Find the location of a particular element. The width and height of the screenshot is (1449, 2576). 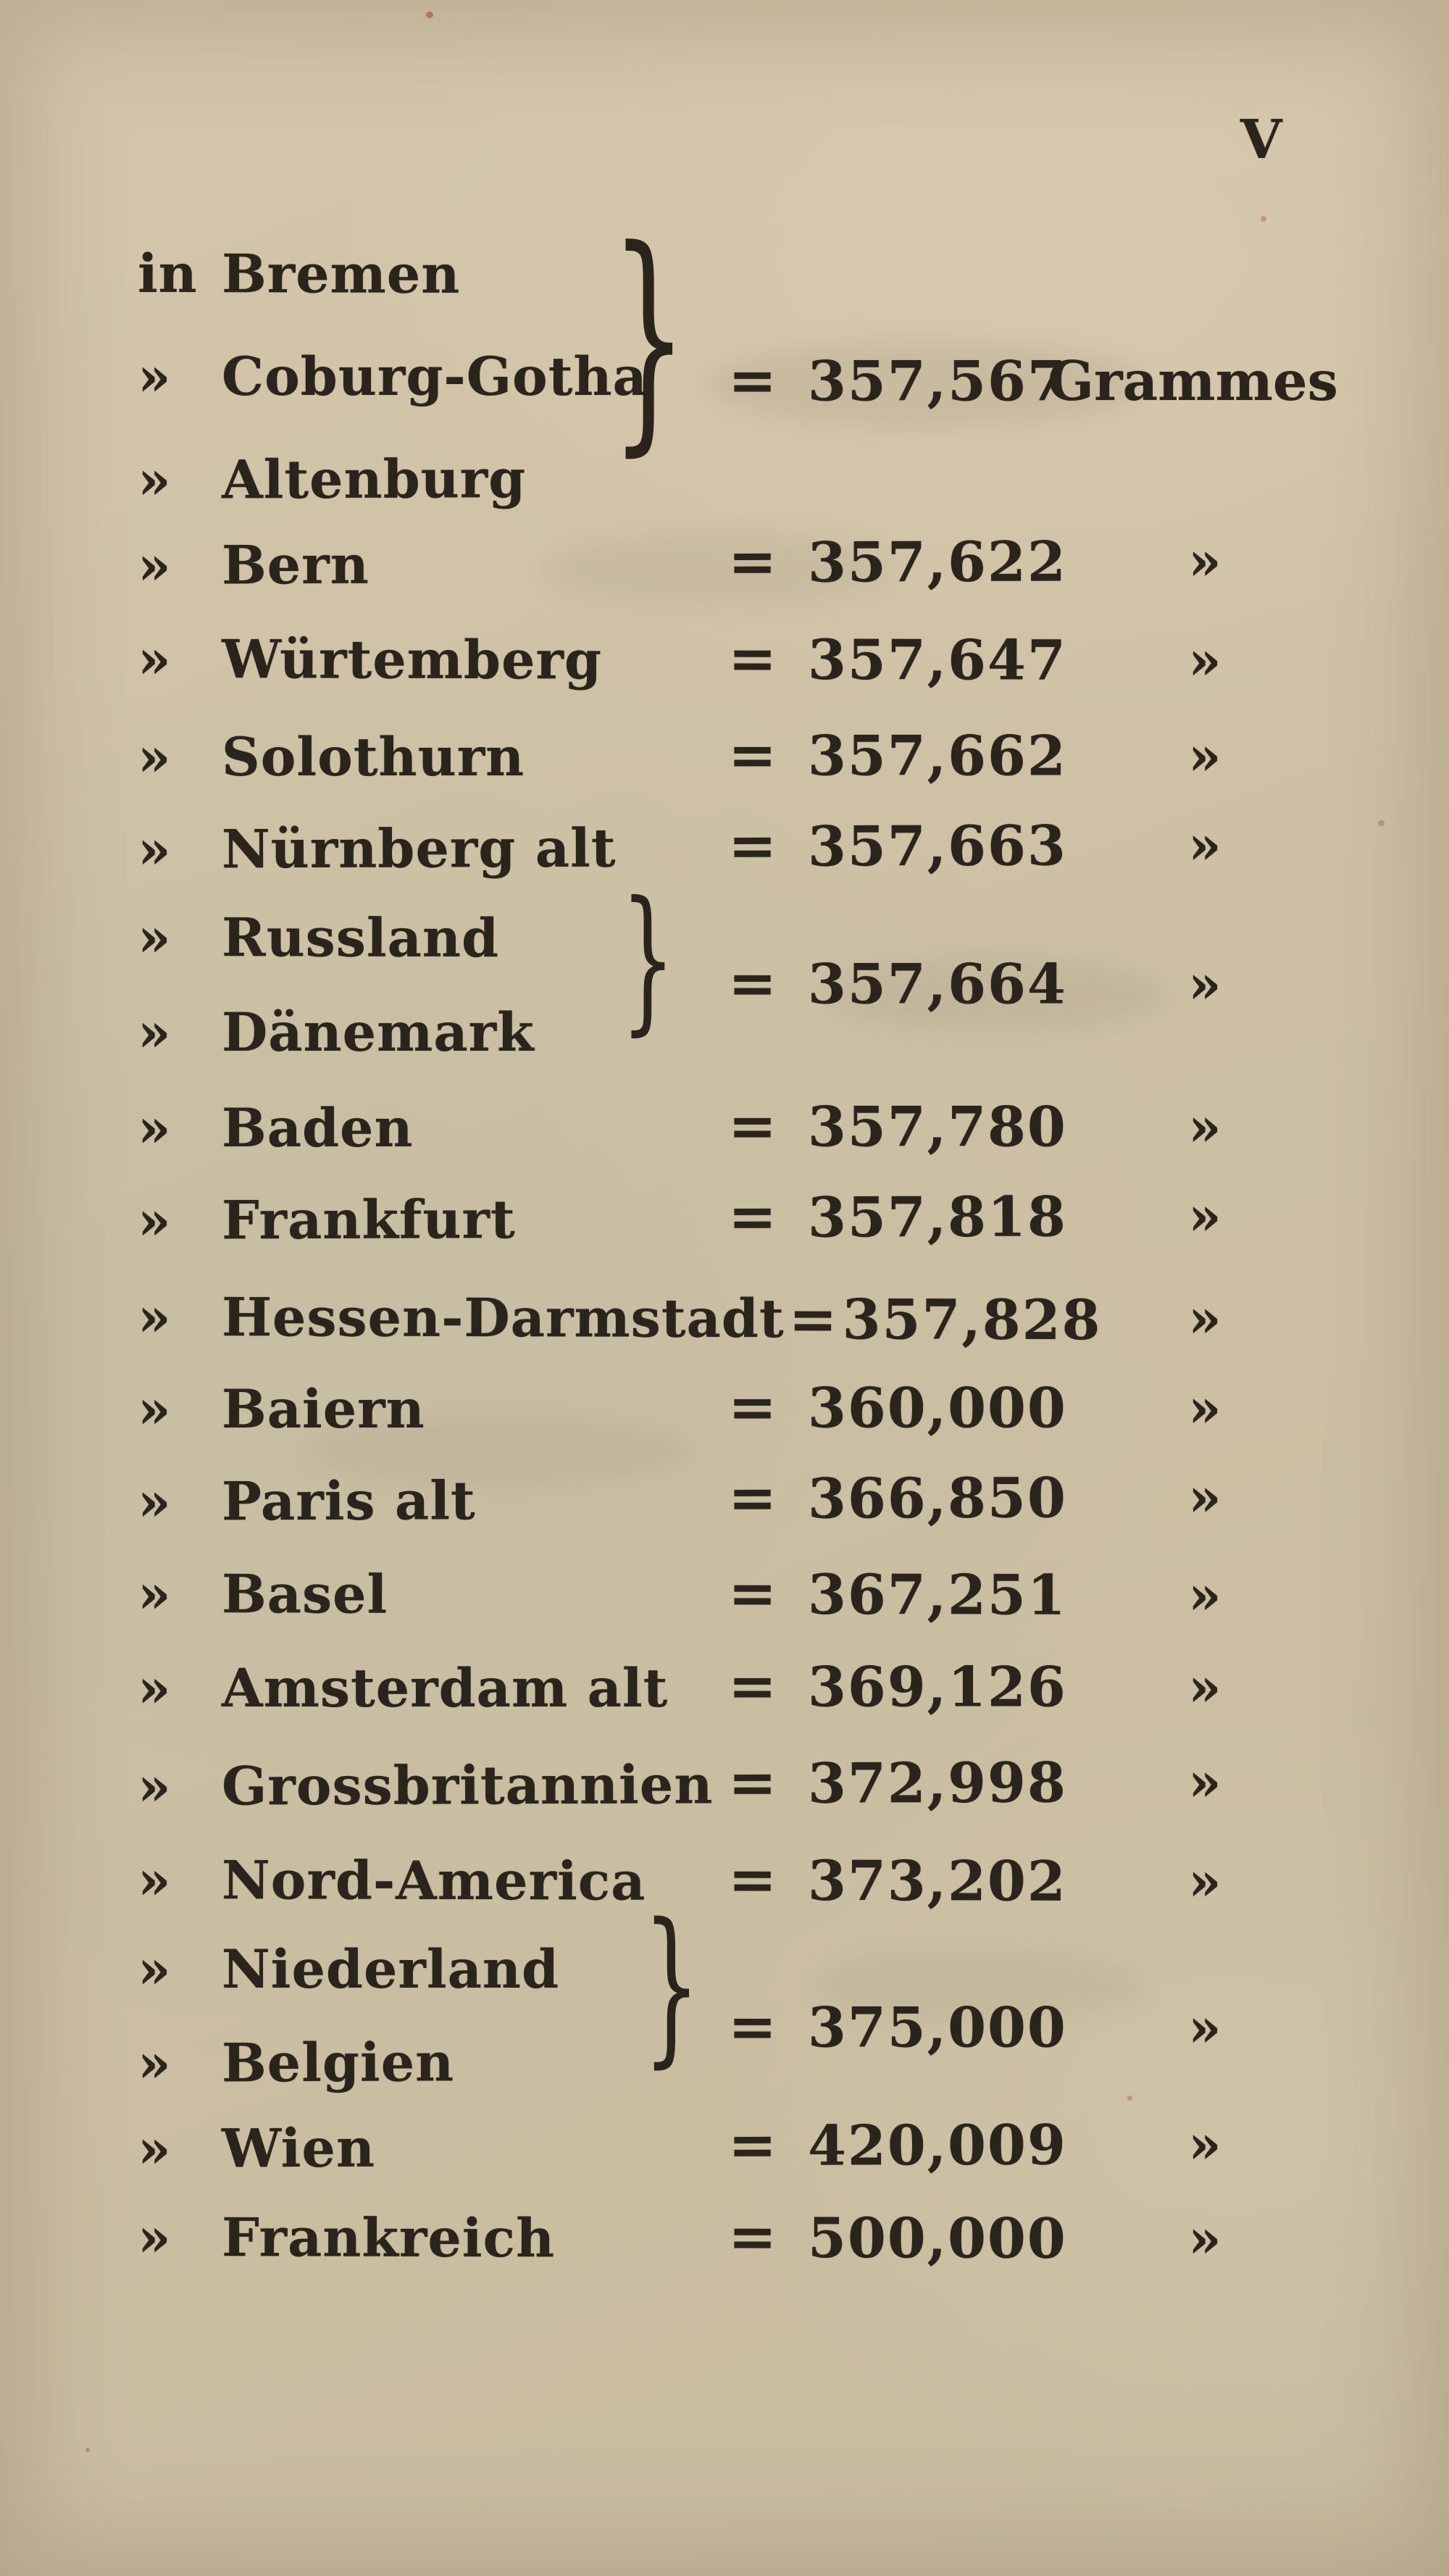

place-name: Basel is located at coordinates (304, 1594).